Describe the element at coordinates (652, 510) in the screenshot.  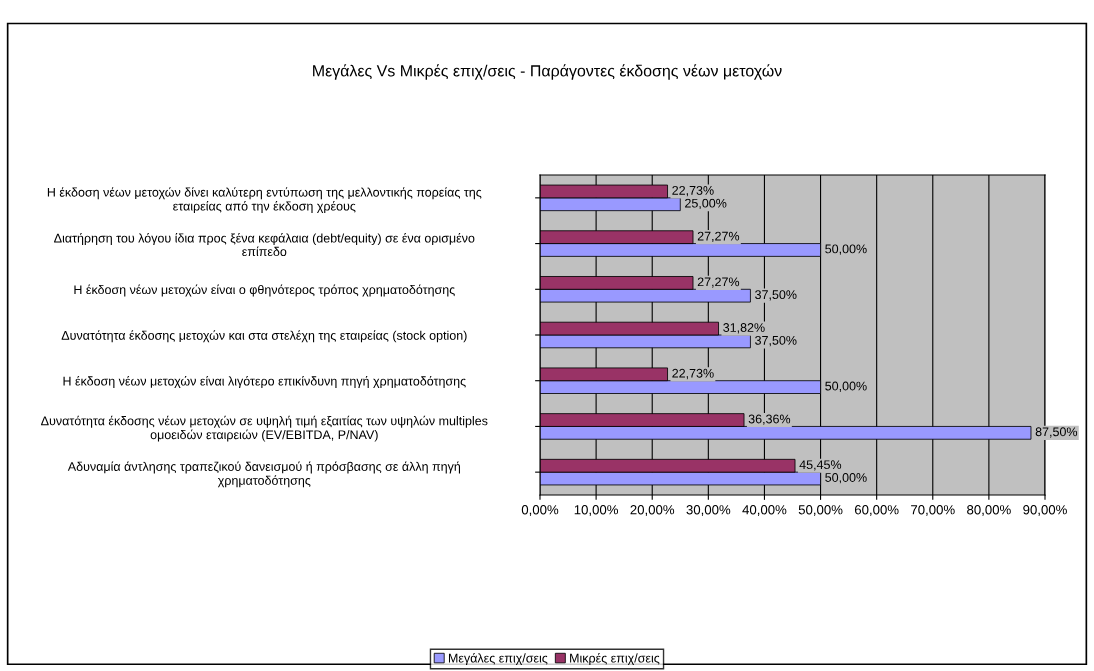
I see `x-tick-label: 20,00%` at that location.